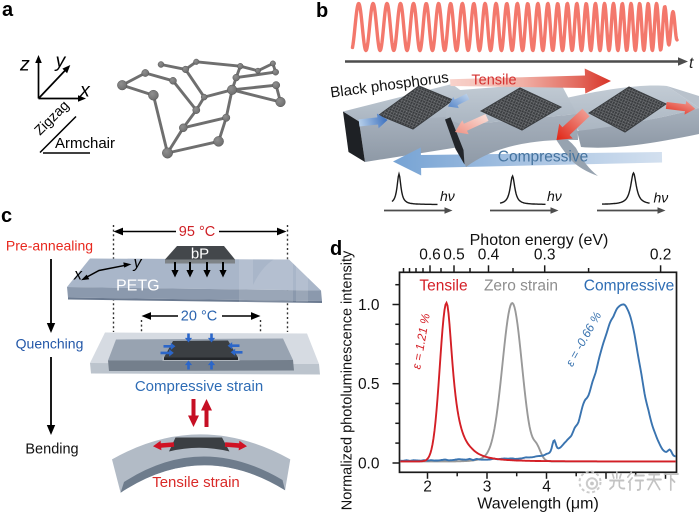 The image size is (700, 514). Describe the element at coordinates (197, 232) in the screenshot. I see `svg-text: 95 °C` at that location.